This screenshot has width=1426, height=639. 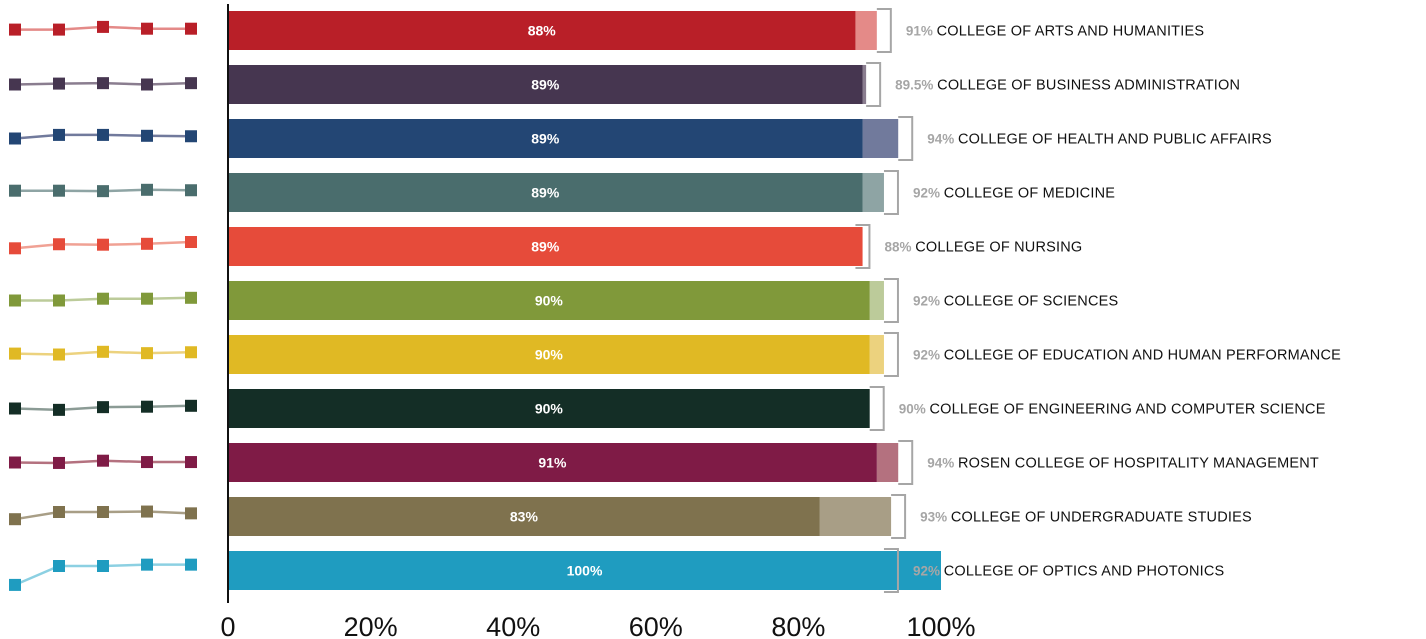 I want to click on college-name: COLLEGE OF HEALTH AND PUBLIC AFFAIRS, so click(x=1115, y=140).